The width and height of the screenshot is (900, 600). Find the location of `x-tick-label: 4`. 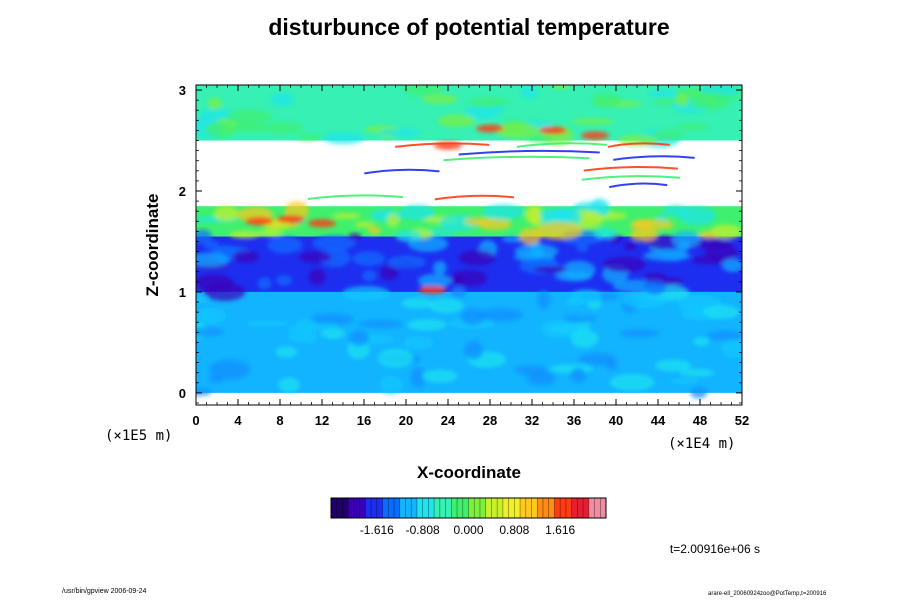

x-tick-label: 4 is located at coordinates (238, 420).